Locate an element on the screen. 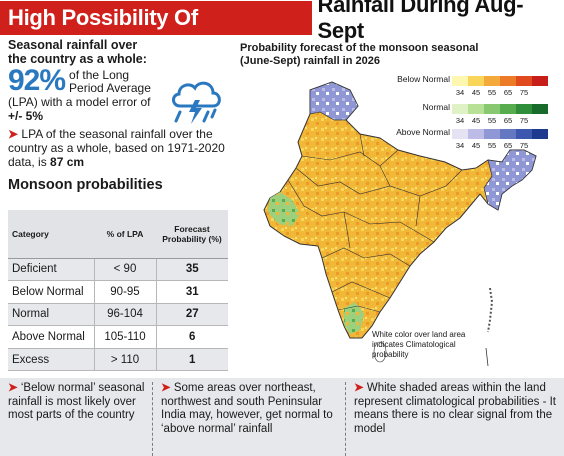 The height and width of the screenshot is (456, 564). headline-rest: Rainfall During Aug-Sept is located at coordinates (420, 21).